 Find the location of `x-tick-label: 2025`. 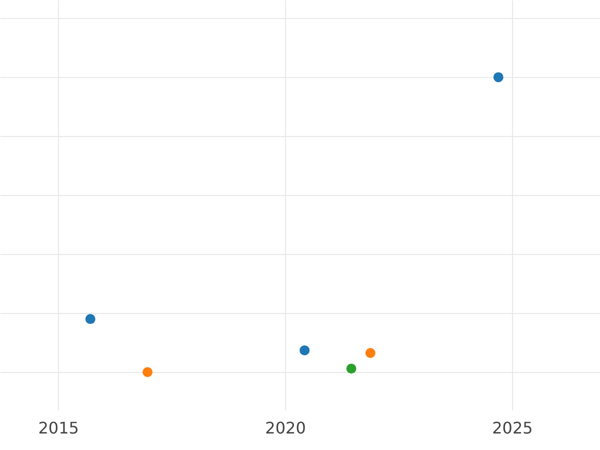

x-tick-label: 2025 is located at coordinates (512, 428).